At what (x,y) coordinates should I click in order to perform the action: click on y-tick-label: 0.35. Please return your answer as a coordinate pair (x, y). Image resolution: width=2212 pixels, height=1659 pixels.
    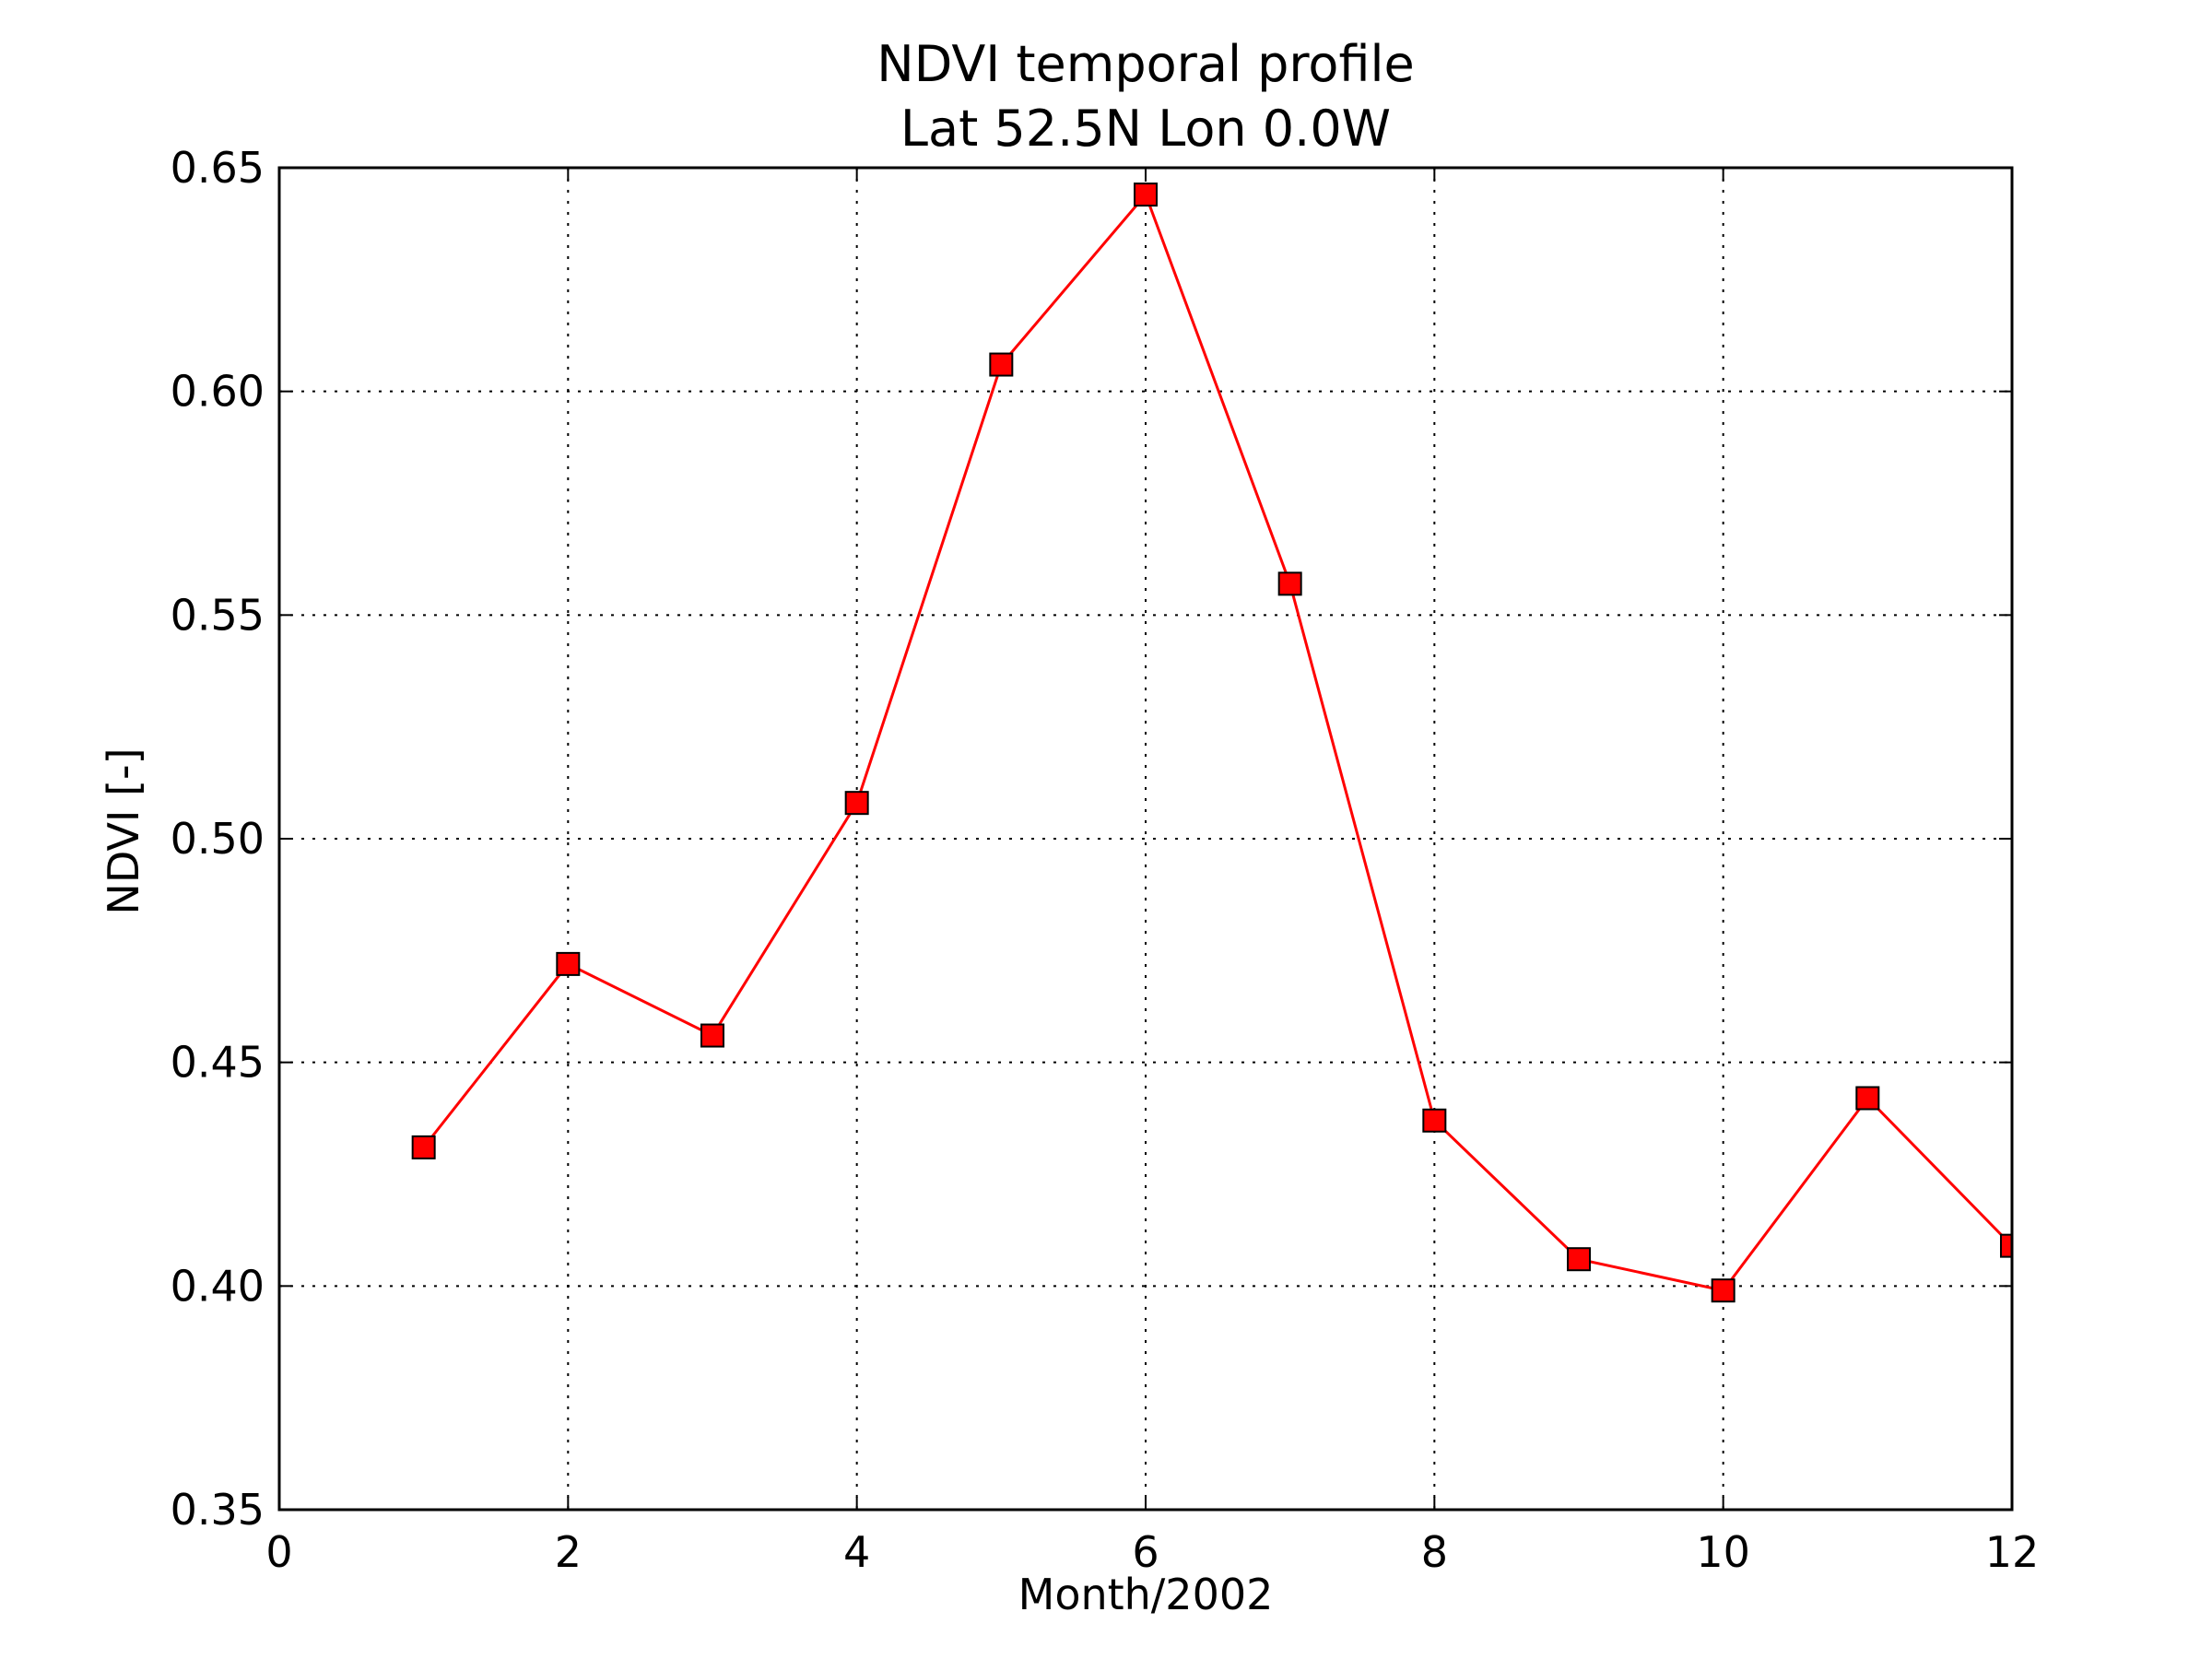
    Looking at the image, I should click on (218, 1510).